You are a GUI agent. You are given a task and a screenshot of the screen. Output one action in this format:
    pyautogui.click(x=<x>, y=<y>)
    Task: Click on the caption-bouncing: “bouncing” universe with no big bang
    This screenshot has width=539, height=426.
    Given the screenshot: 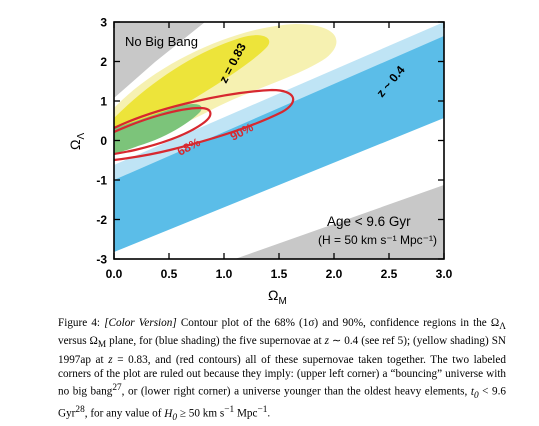 What is the action you would take?
    pyautogui.click(x=282, y=383)
    